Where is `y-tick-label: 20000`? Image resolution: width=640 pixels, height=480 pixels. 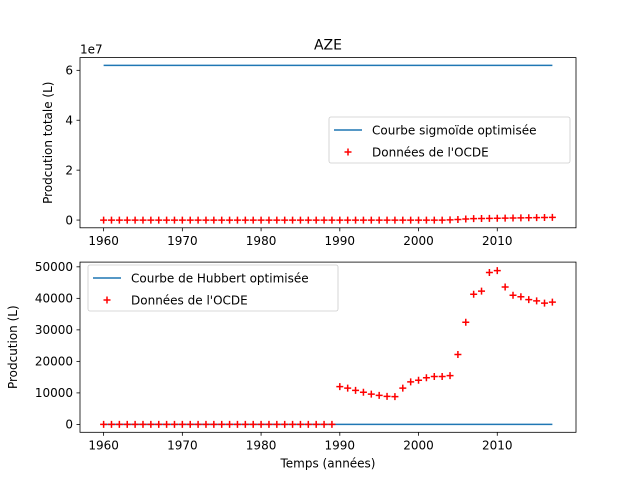 y-tick-label: 20000 is located at coordinates (54, 362).